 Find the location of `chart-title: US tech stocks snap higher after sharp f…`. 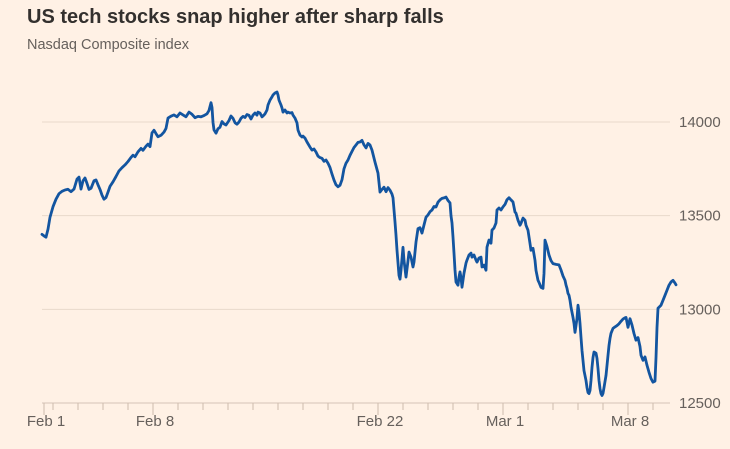

chart-title: US tech stocks snap higher after sharp f… is located at coordinates (235, 17).